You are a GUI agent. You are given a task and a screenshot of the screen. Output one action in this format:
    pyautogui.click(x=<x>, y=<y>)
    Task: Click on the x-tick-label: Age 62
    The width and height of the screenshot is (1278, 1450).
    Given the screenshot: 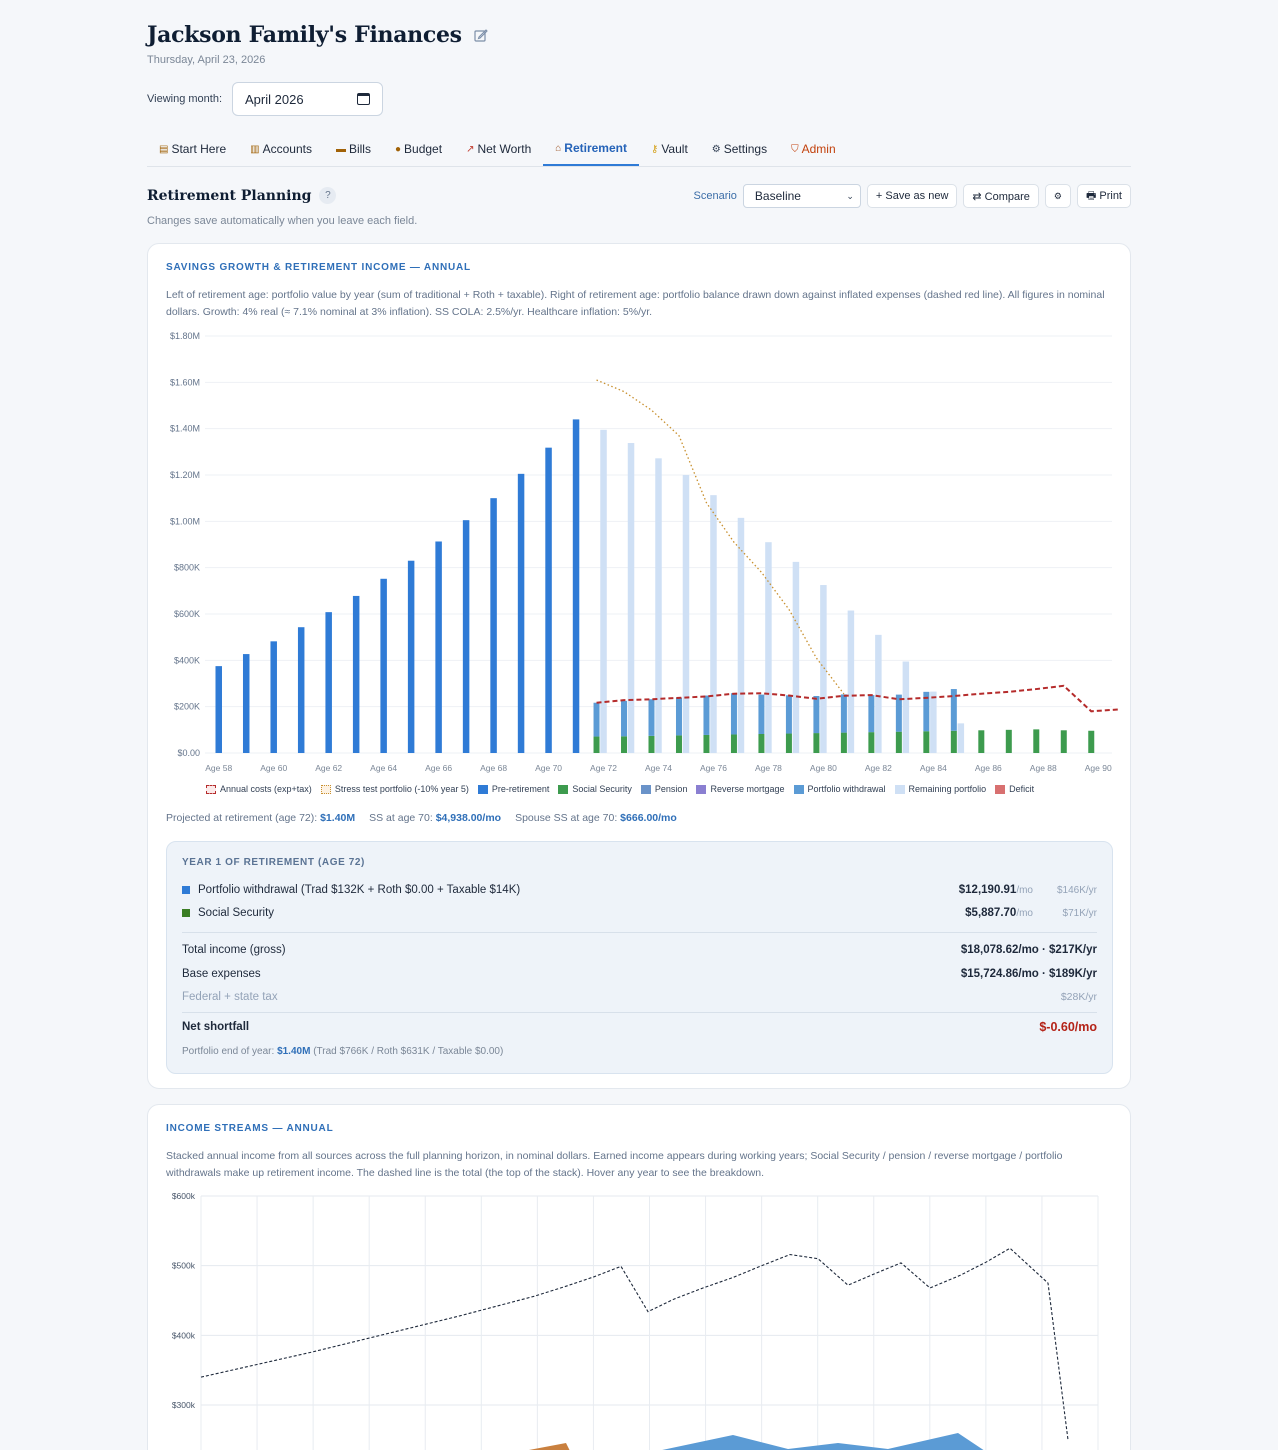 What is the action you would take?
    pyautogui.click(x=328, y=768)
    